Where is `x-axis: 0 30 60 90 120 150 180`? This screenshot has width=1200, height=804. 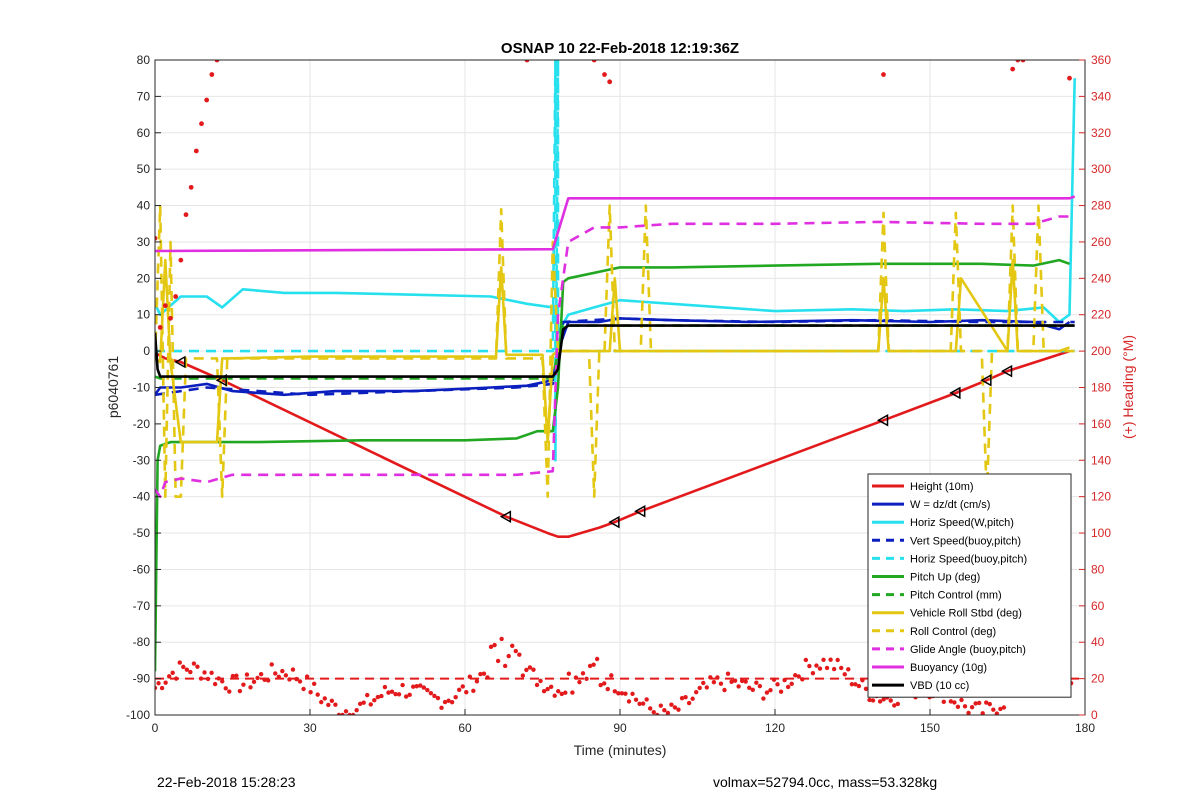
x-axis: 0 30 60 90 120 150 180 is located at coordinates (623, 722).